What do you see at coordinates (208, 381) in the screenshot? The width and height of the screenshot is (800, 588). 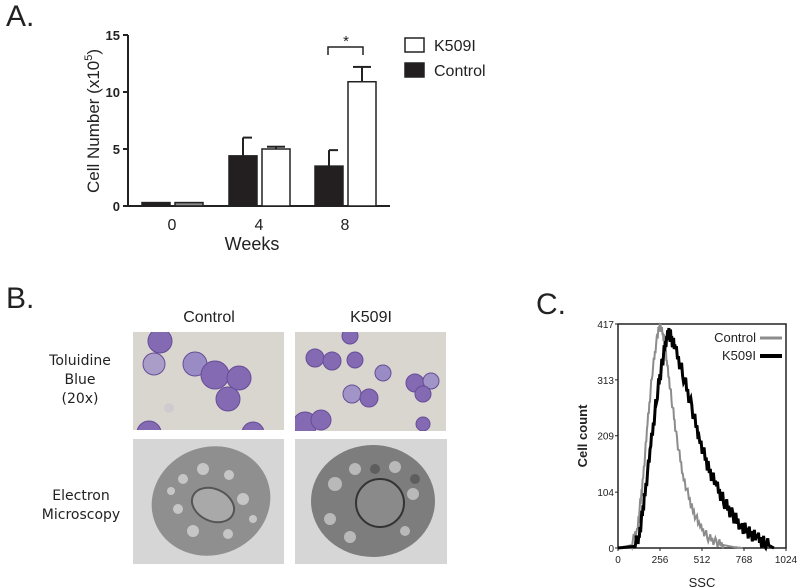 I see `toluidine-control-image` at bounding box center [208, 381].